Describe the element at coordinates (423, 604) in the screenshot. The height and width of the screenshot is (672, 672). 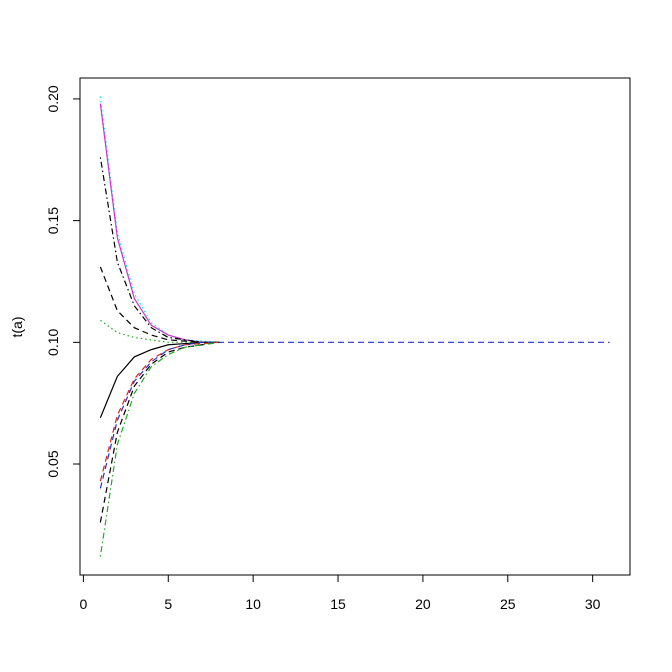
I see `x-tick-label: 20` at that location.